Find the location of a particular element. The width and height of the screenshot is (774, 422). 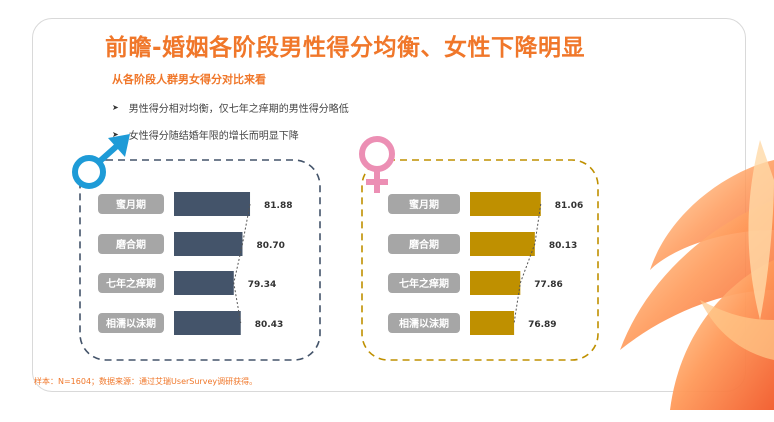

bullet-text: 女性得分随结婚年限的增长而明显下降 is located at coordinates (213, 136).